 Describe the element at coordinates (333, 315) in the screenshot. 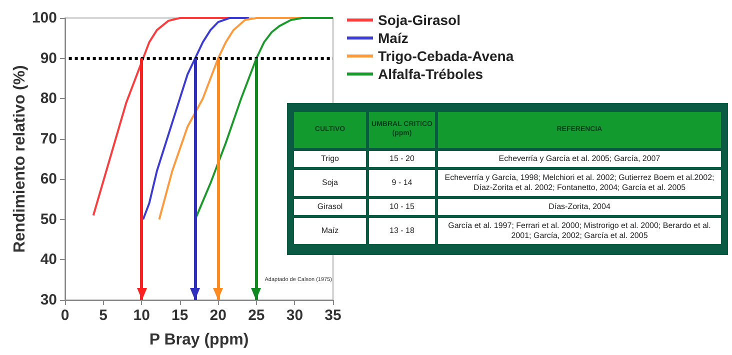

I see `x-tick-label: 35` at that location.